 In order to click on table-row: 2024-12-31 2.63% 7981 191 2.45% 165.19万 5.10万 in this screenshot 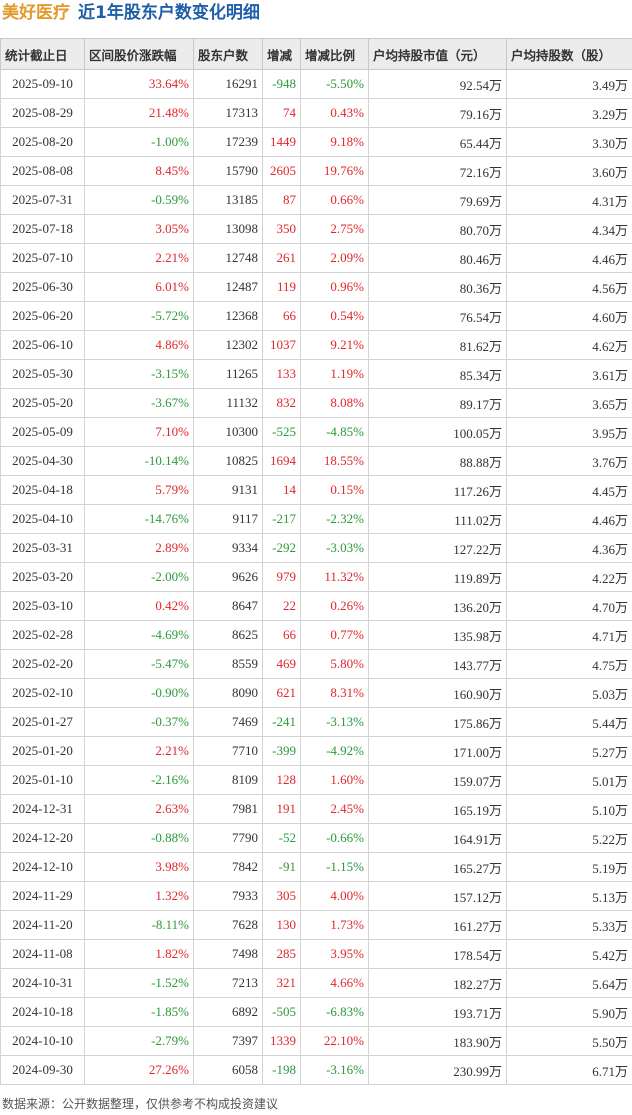, I will do `click(316, 809)`.